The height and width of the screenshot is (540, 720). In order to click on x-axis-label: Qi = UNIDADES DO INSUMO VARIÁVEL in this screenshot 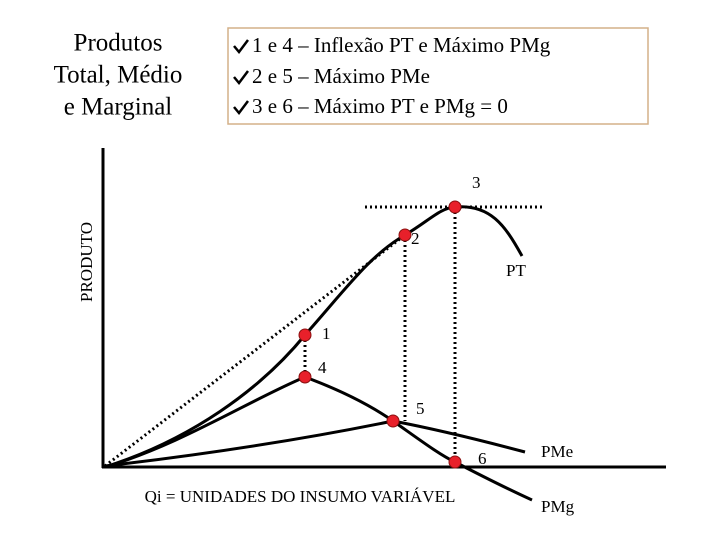, I will do `click(300, 496)`.